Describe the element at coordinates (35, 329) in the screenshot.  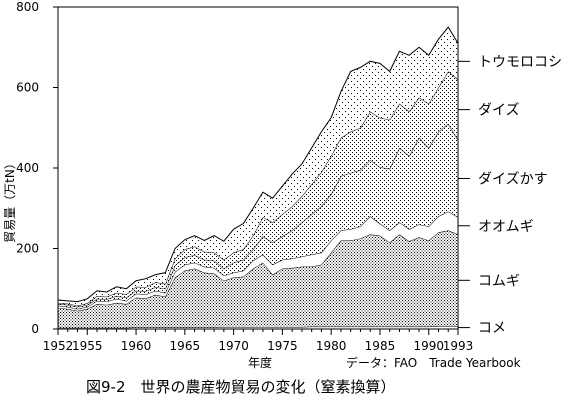
I see `y-tick-label: 0` at that location.